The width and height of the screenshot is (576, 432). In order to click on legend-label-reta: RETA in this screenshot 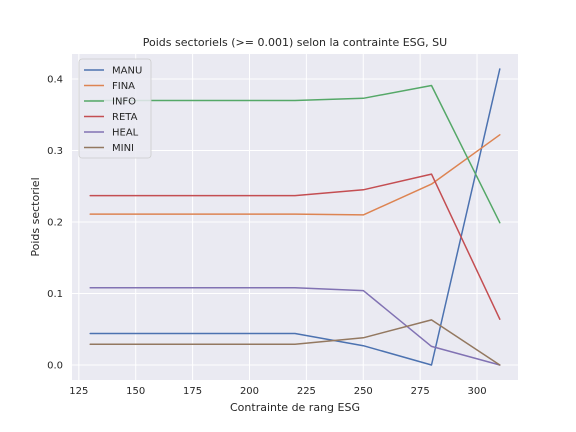, I will do `click(125, 117)`.